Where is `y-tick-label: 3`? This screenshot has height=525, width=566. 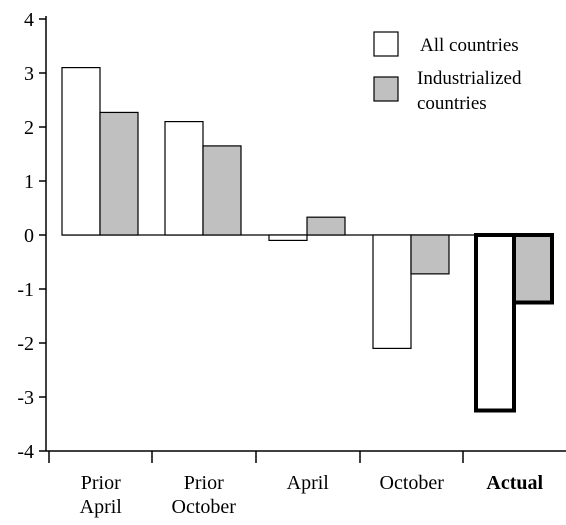
y-tick-label: 3 is located at coordinates (29, 74).